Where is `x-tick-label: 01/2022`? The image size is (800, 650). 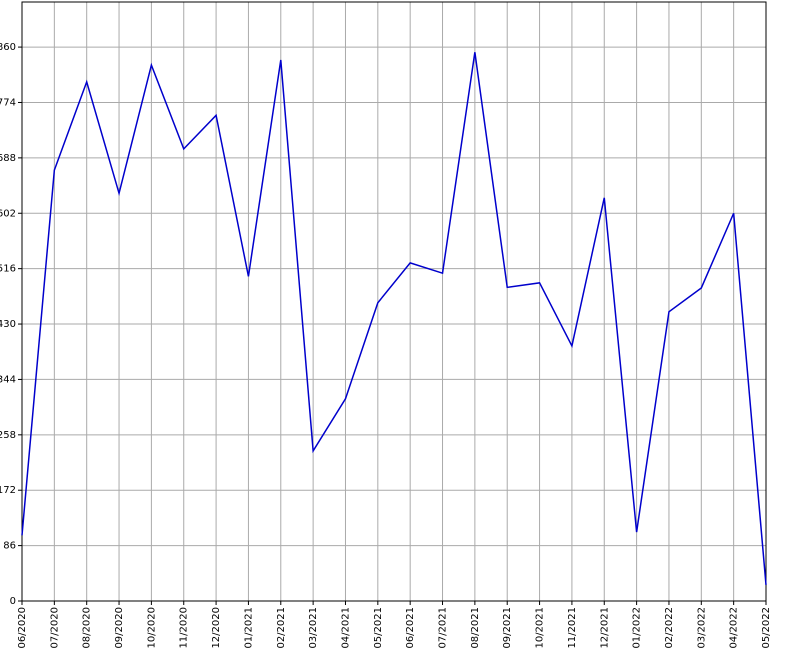 x-tick-label: 01/2022 is located at coordinates (637, 628).